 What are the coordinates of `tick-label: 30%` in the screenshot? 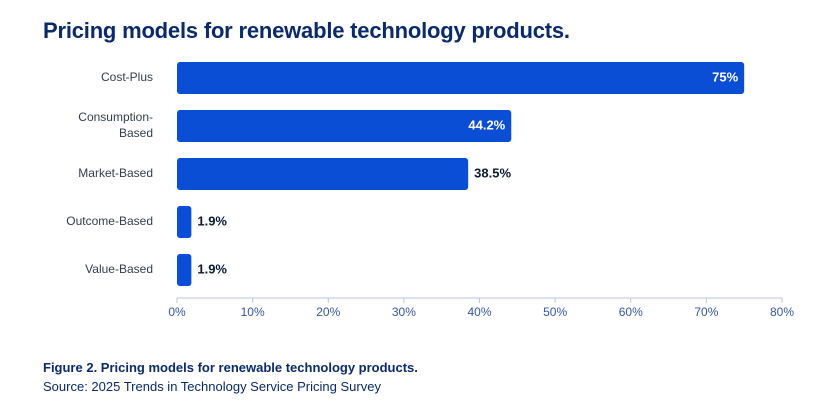 It's located at (404, 312).